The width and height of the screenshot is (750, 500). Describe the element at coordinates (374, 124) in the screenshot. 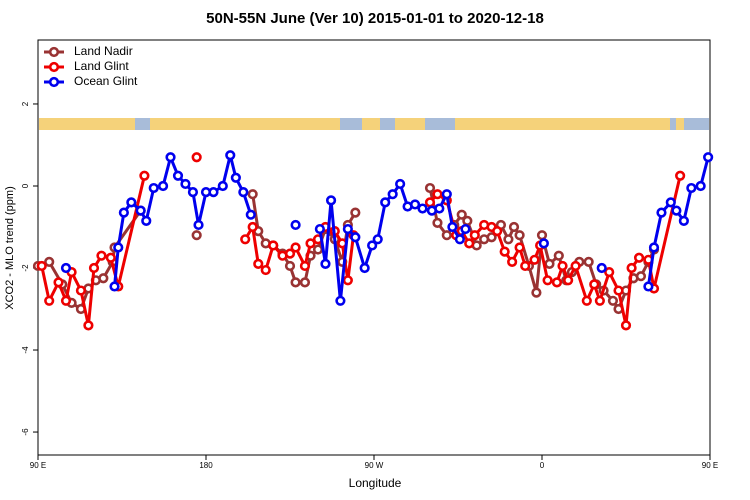

I see `land-sea-strip` at that location.